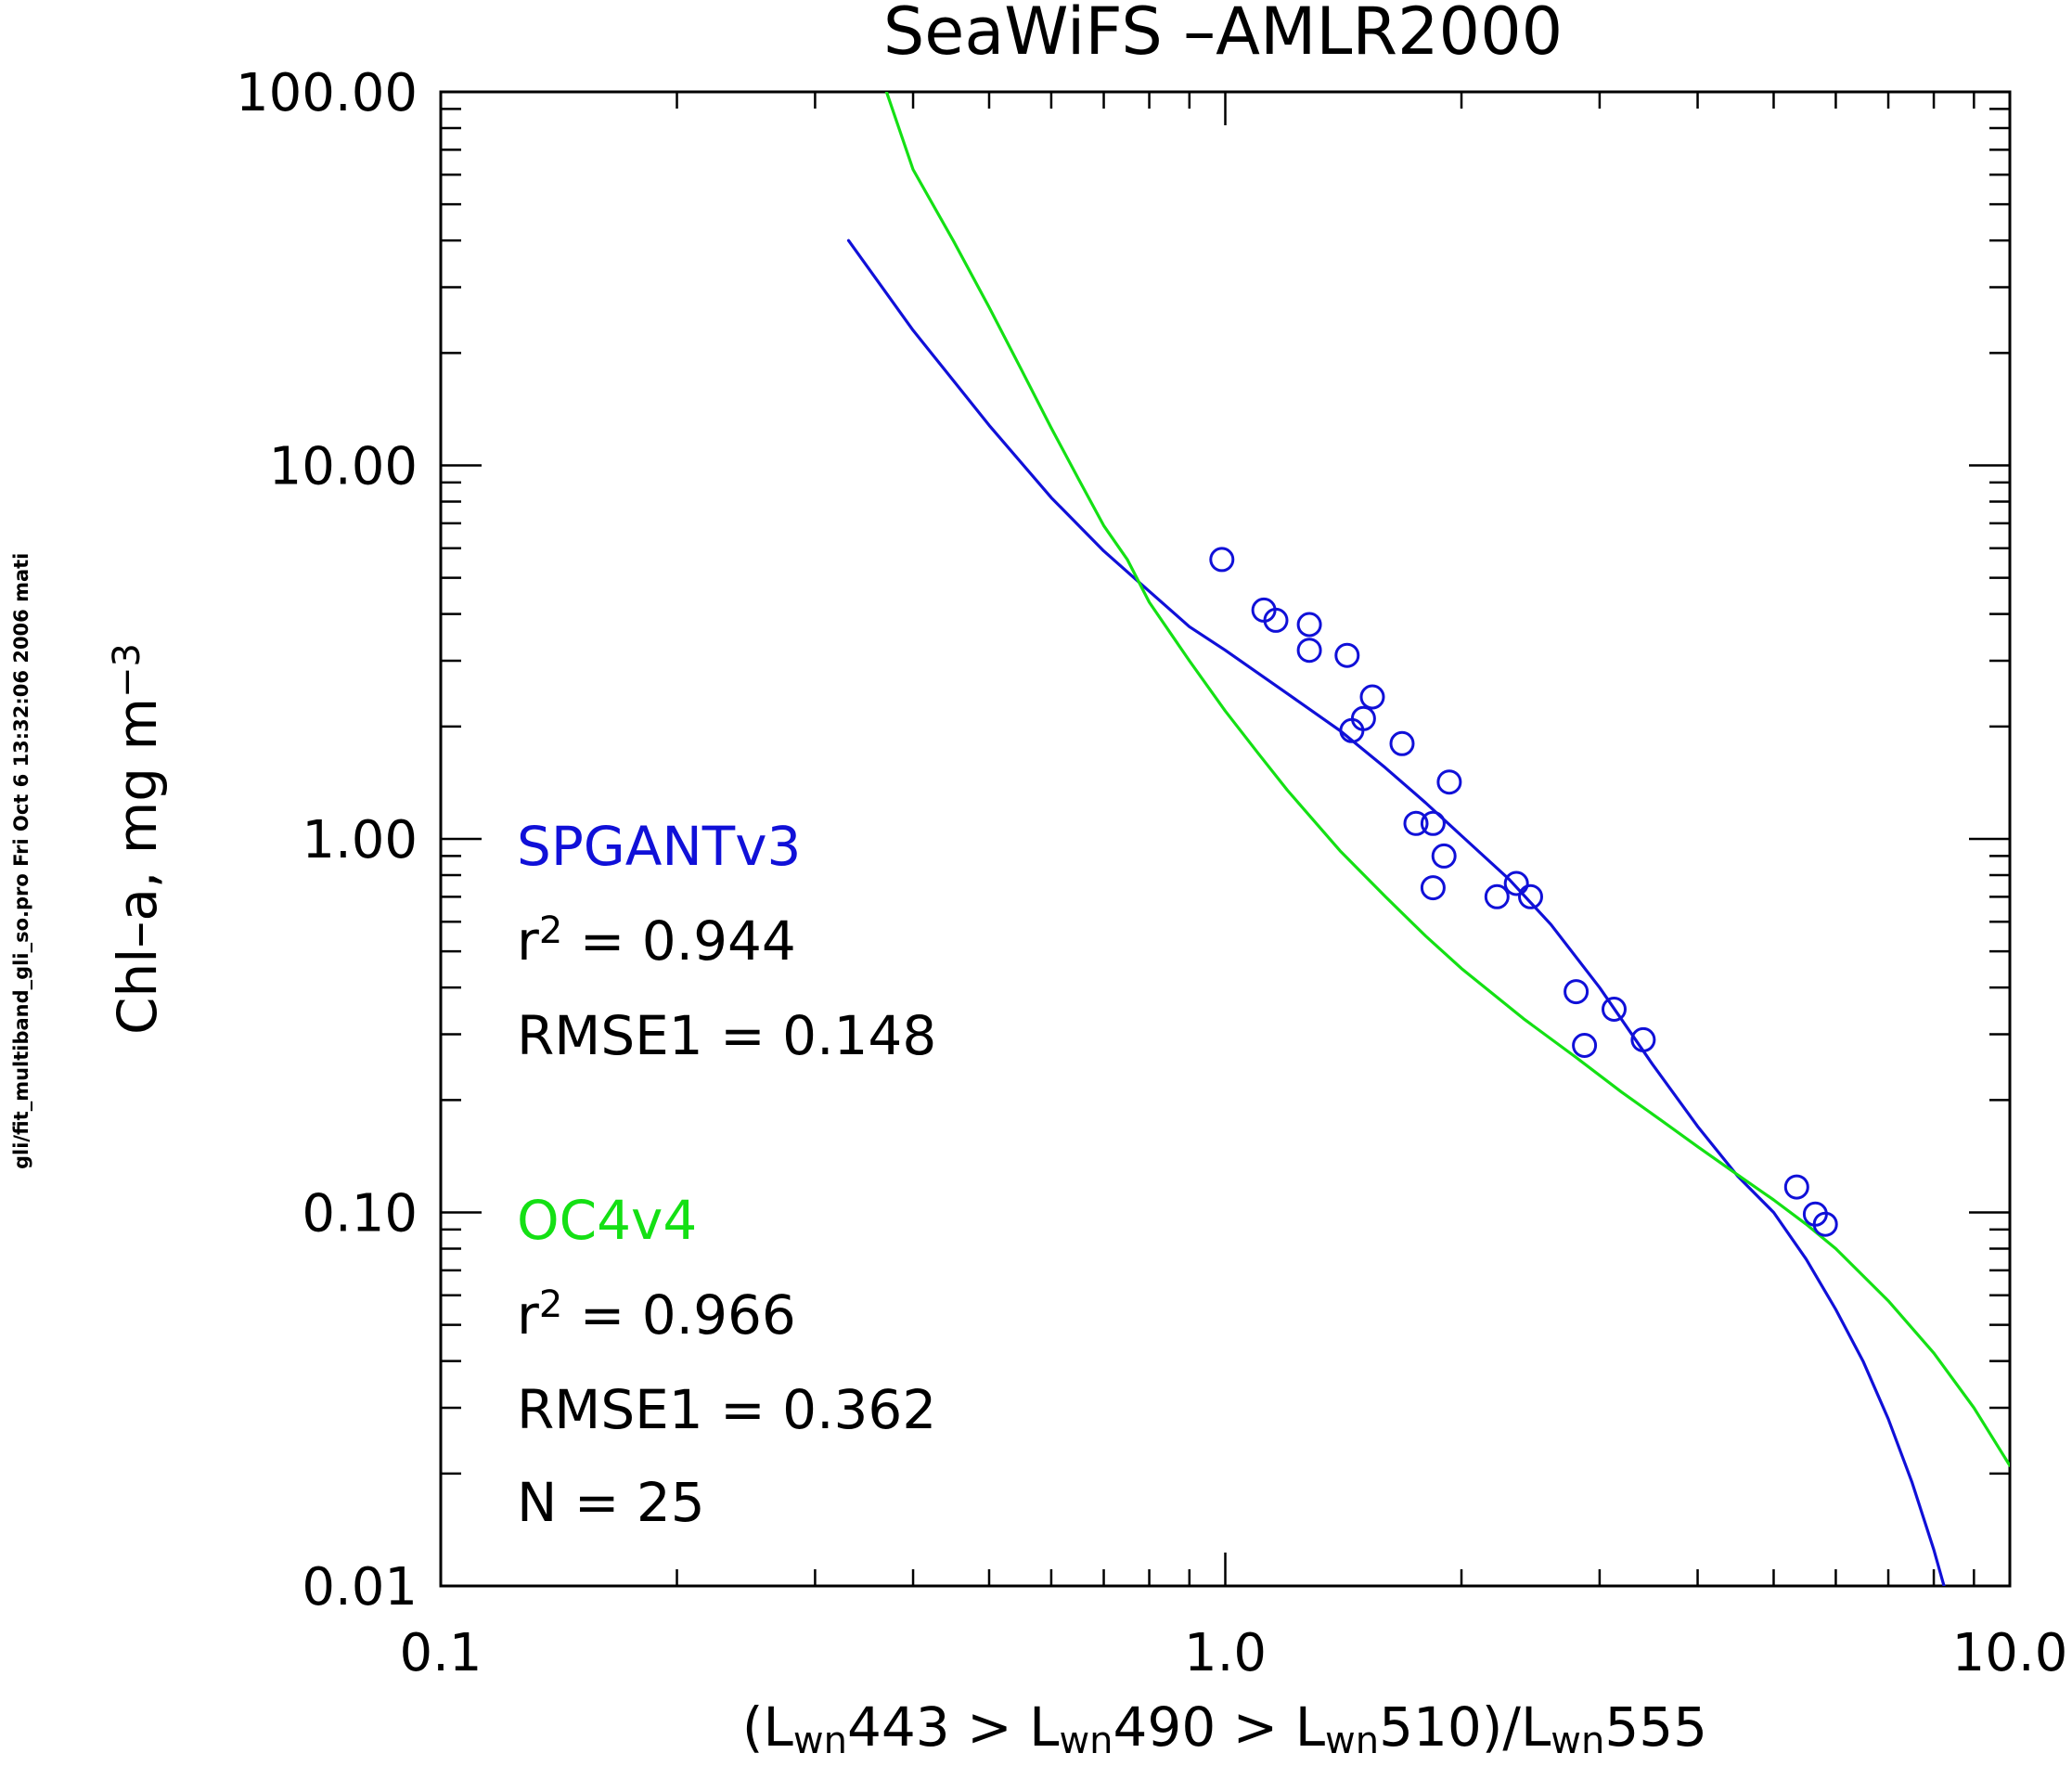  What do you see at coordinates (659, 847) in the screenshot?
I see `spgant-label: SPGANTv3` at bounding box center [659, 847].